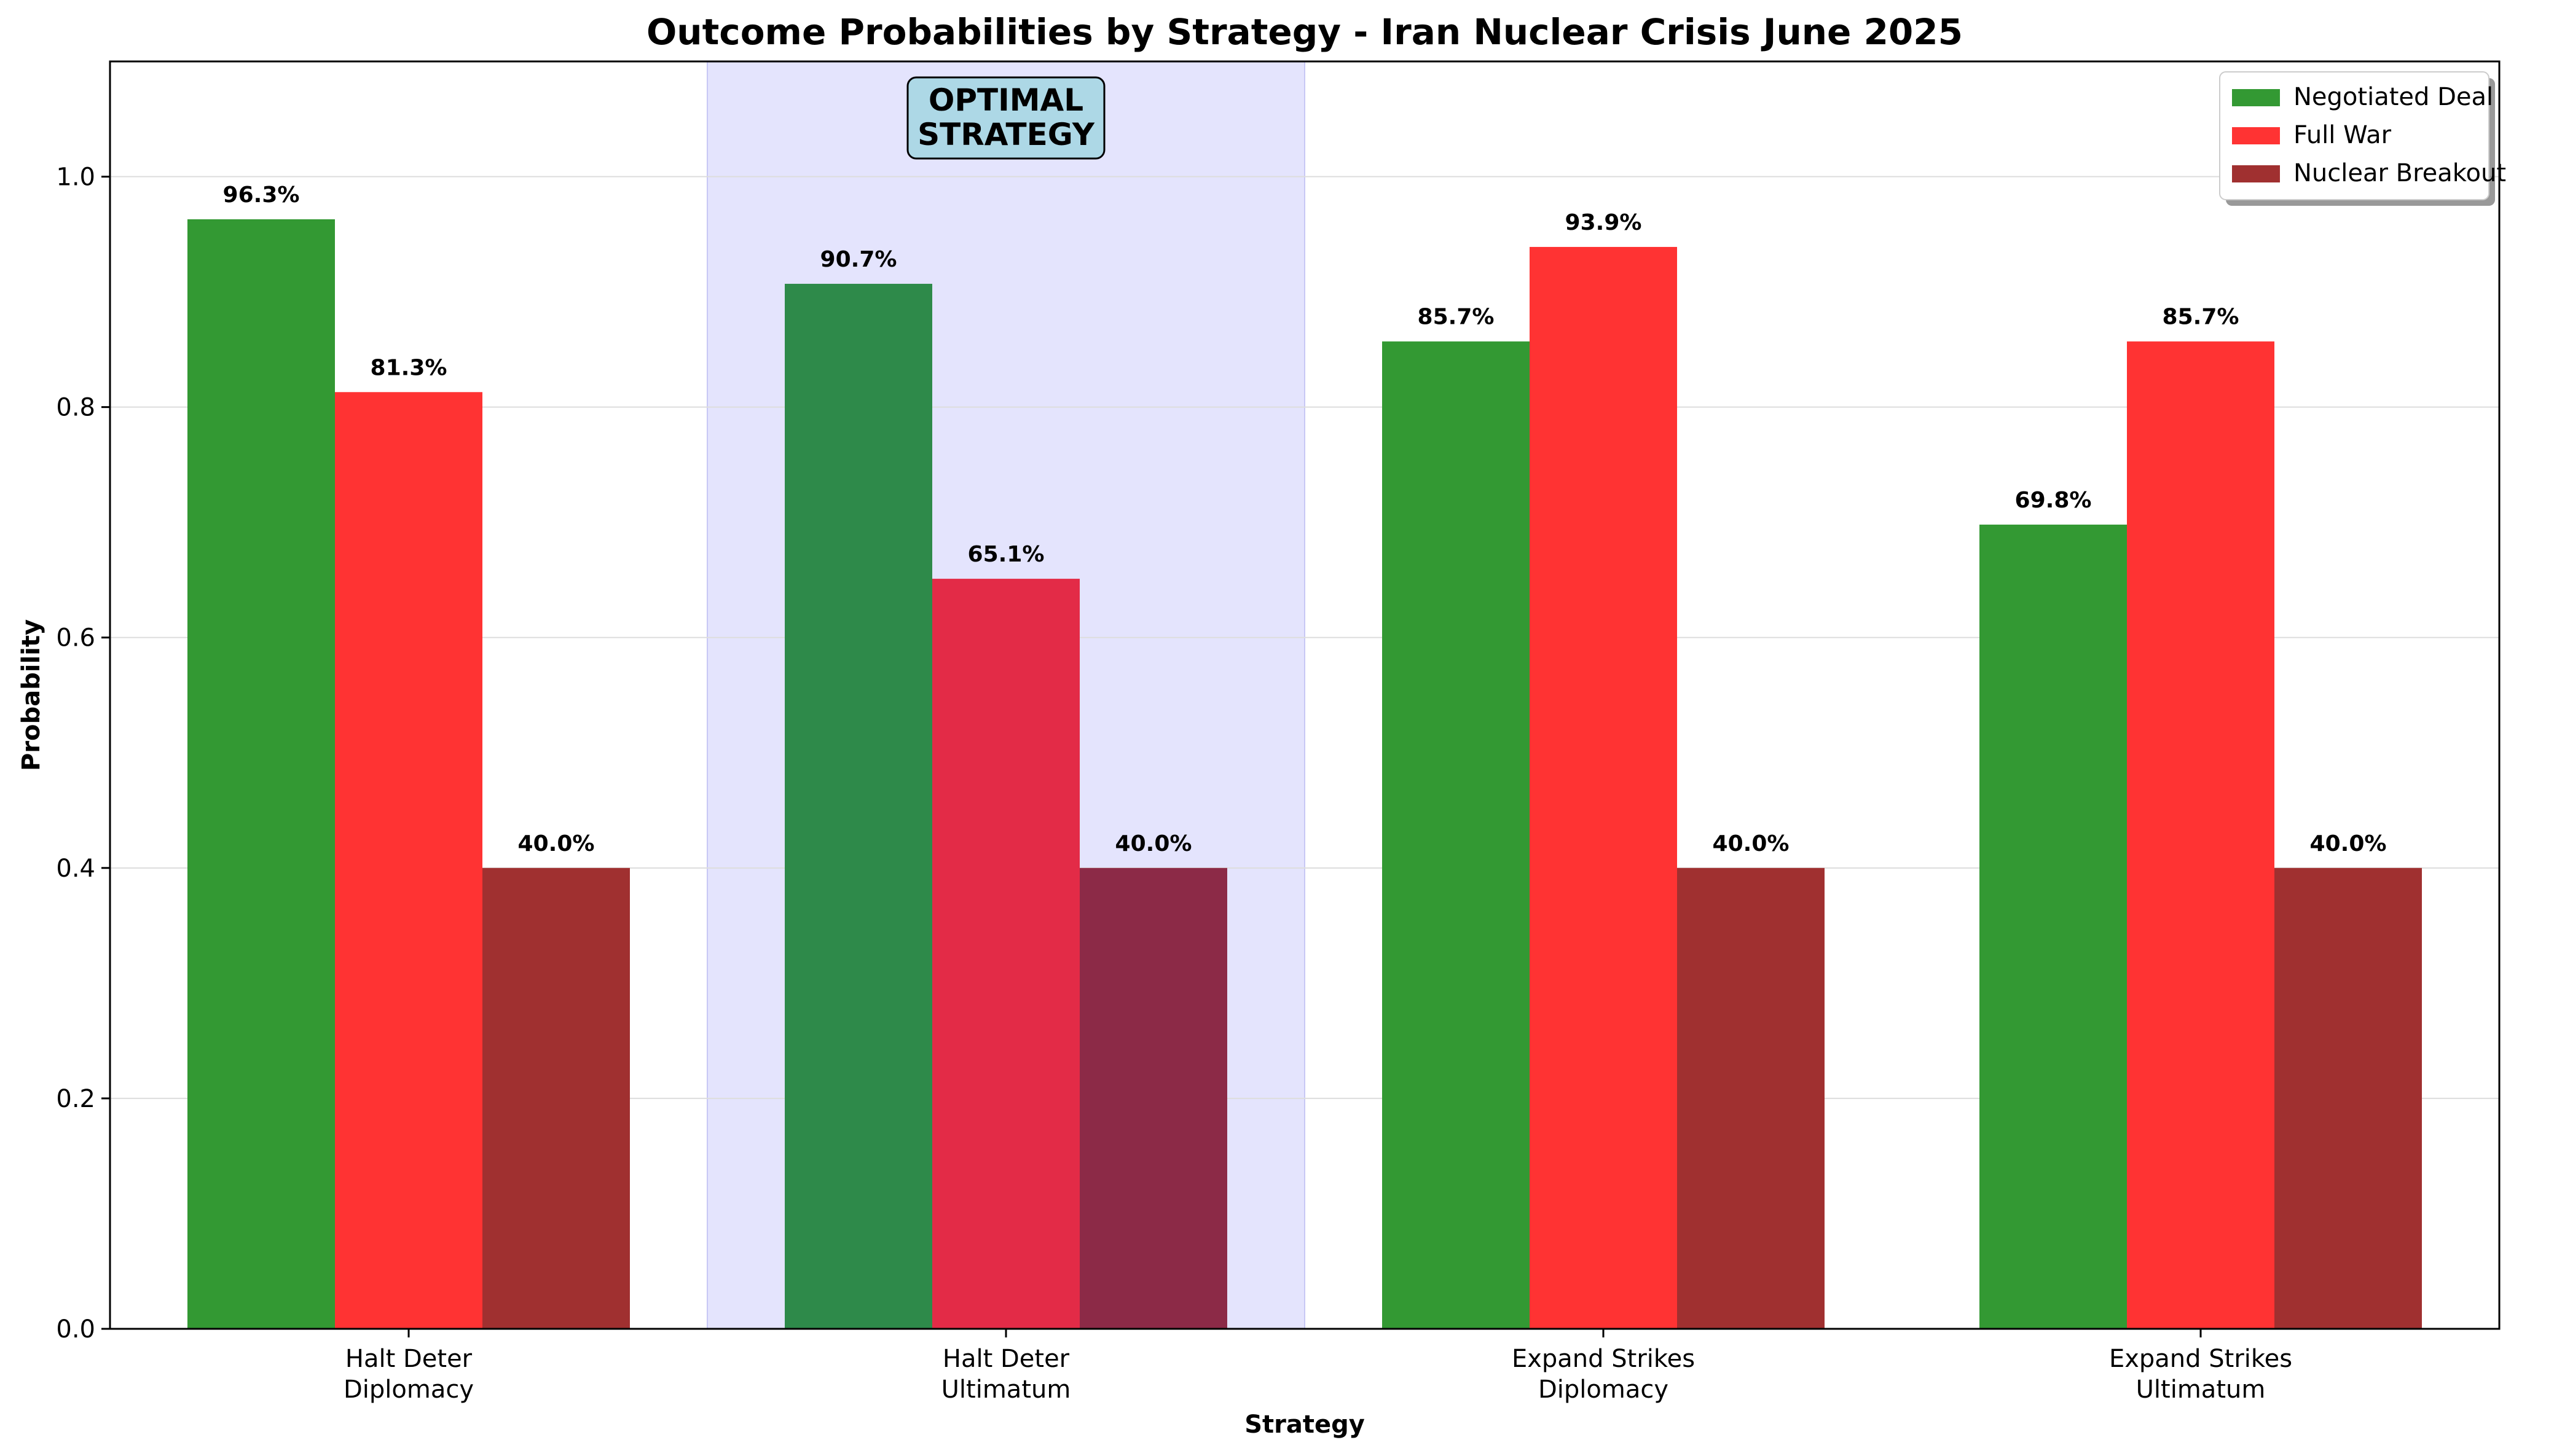  Describe the element at coordinates (409, 367) in the screenshot. I see `data-label: 81.3%` at that location.